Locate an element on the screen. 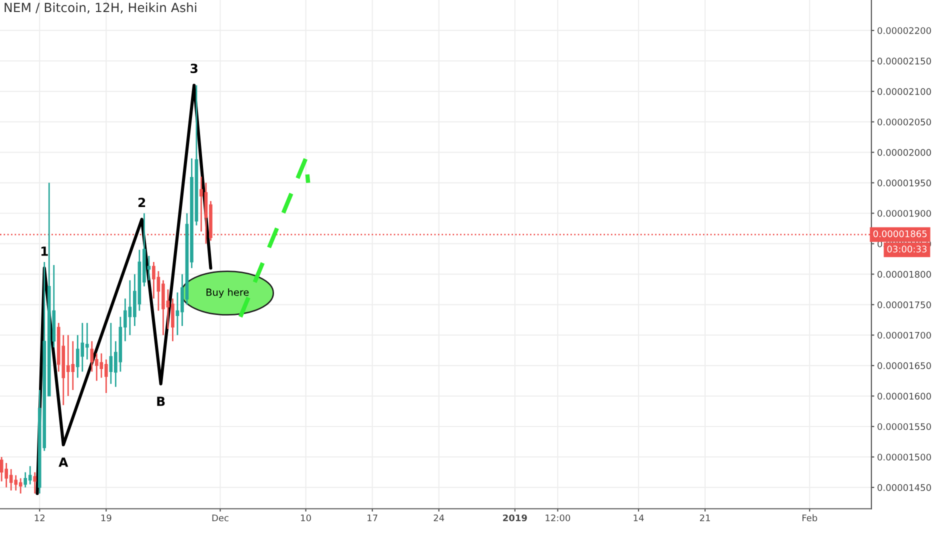 The image size is (932, 550). y-tick-label: 0.00001800 is located at coordinates (904, 274).